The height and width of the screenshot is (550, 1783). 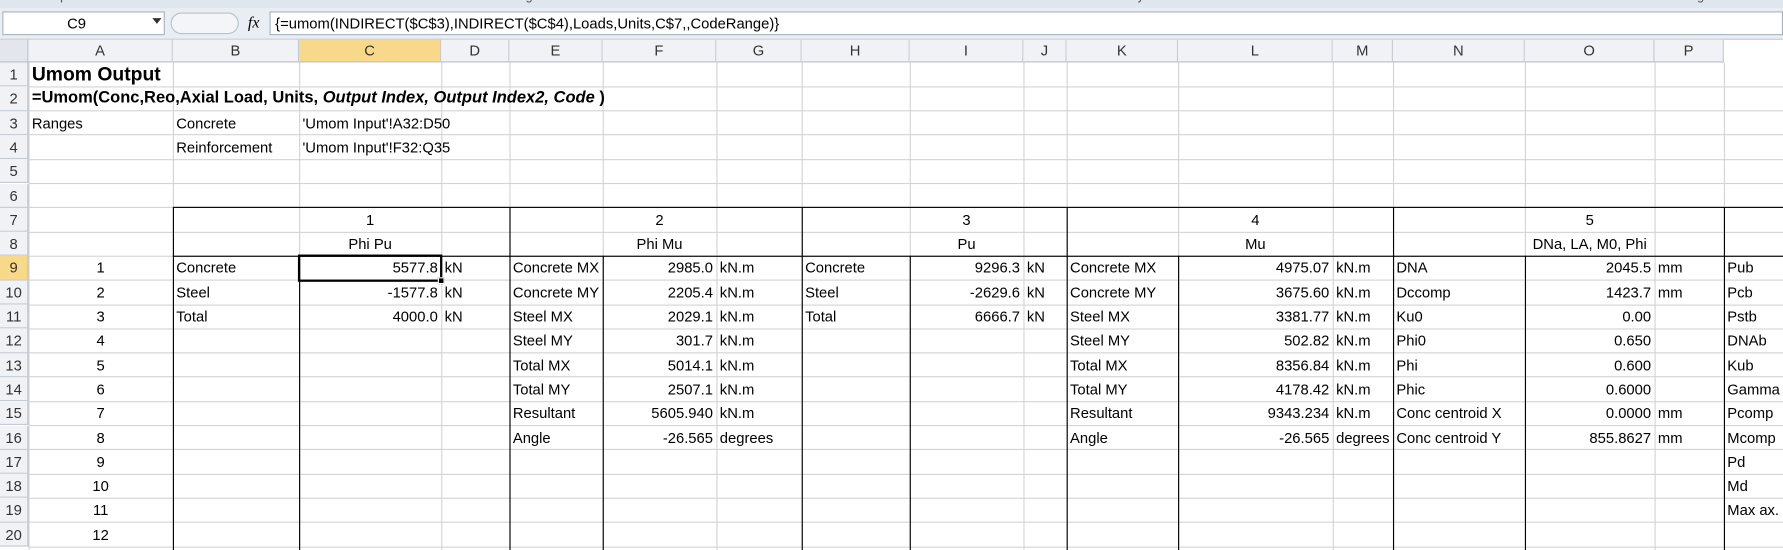 I want to click on column-header: L, so click(x=1255, y=51).